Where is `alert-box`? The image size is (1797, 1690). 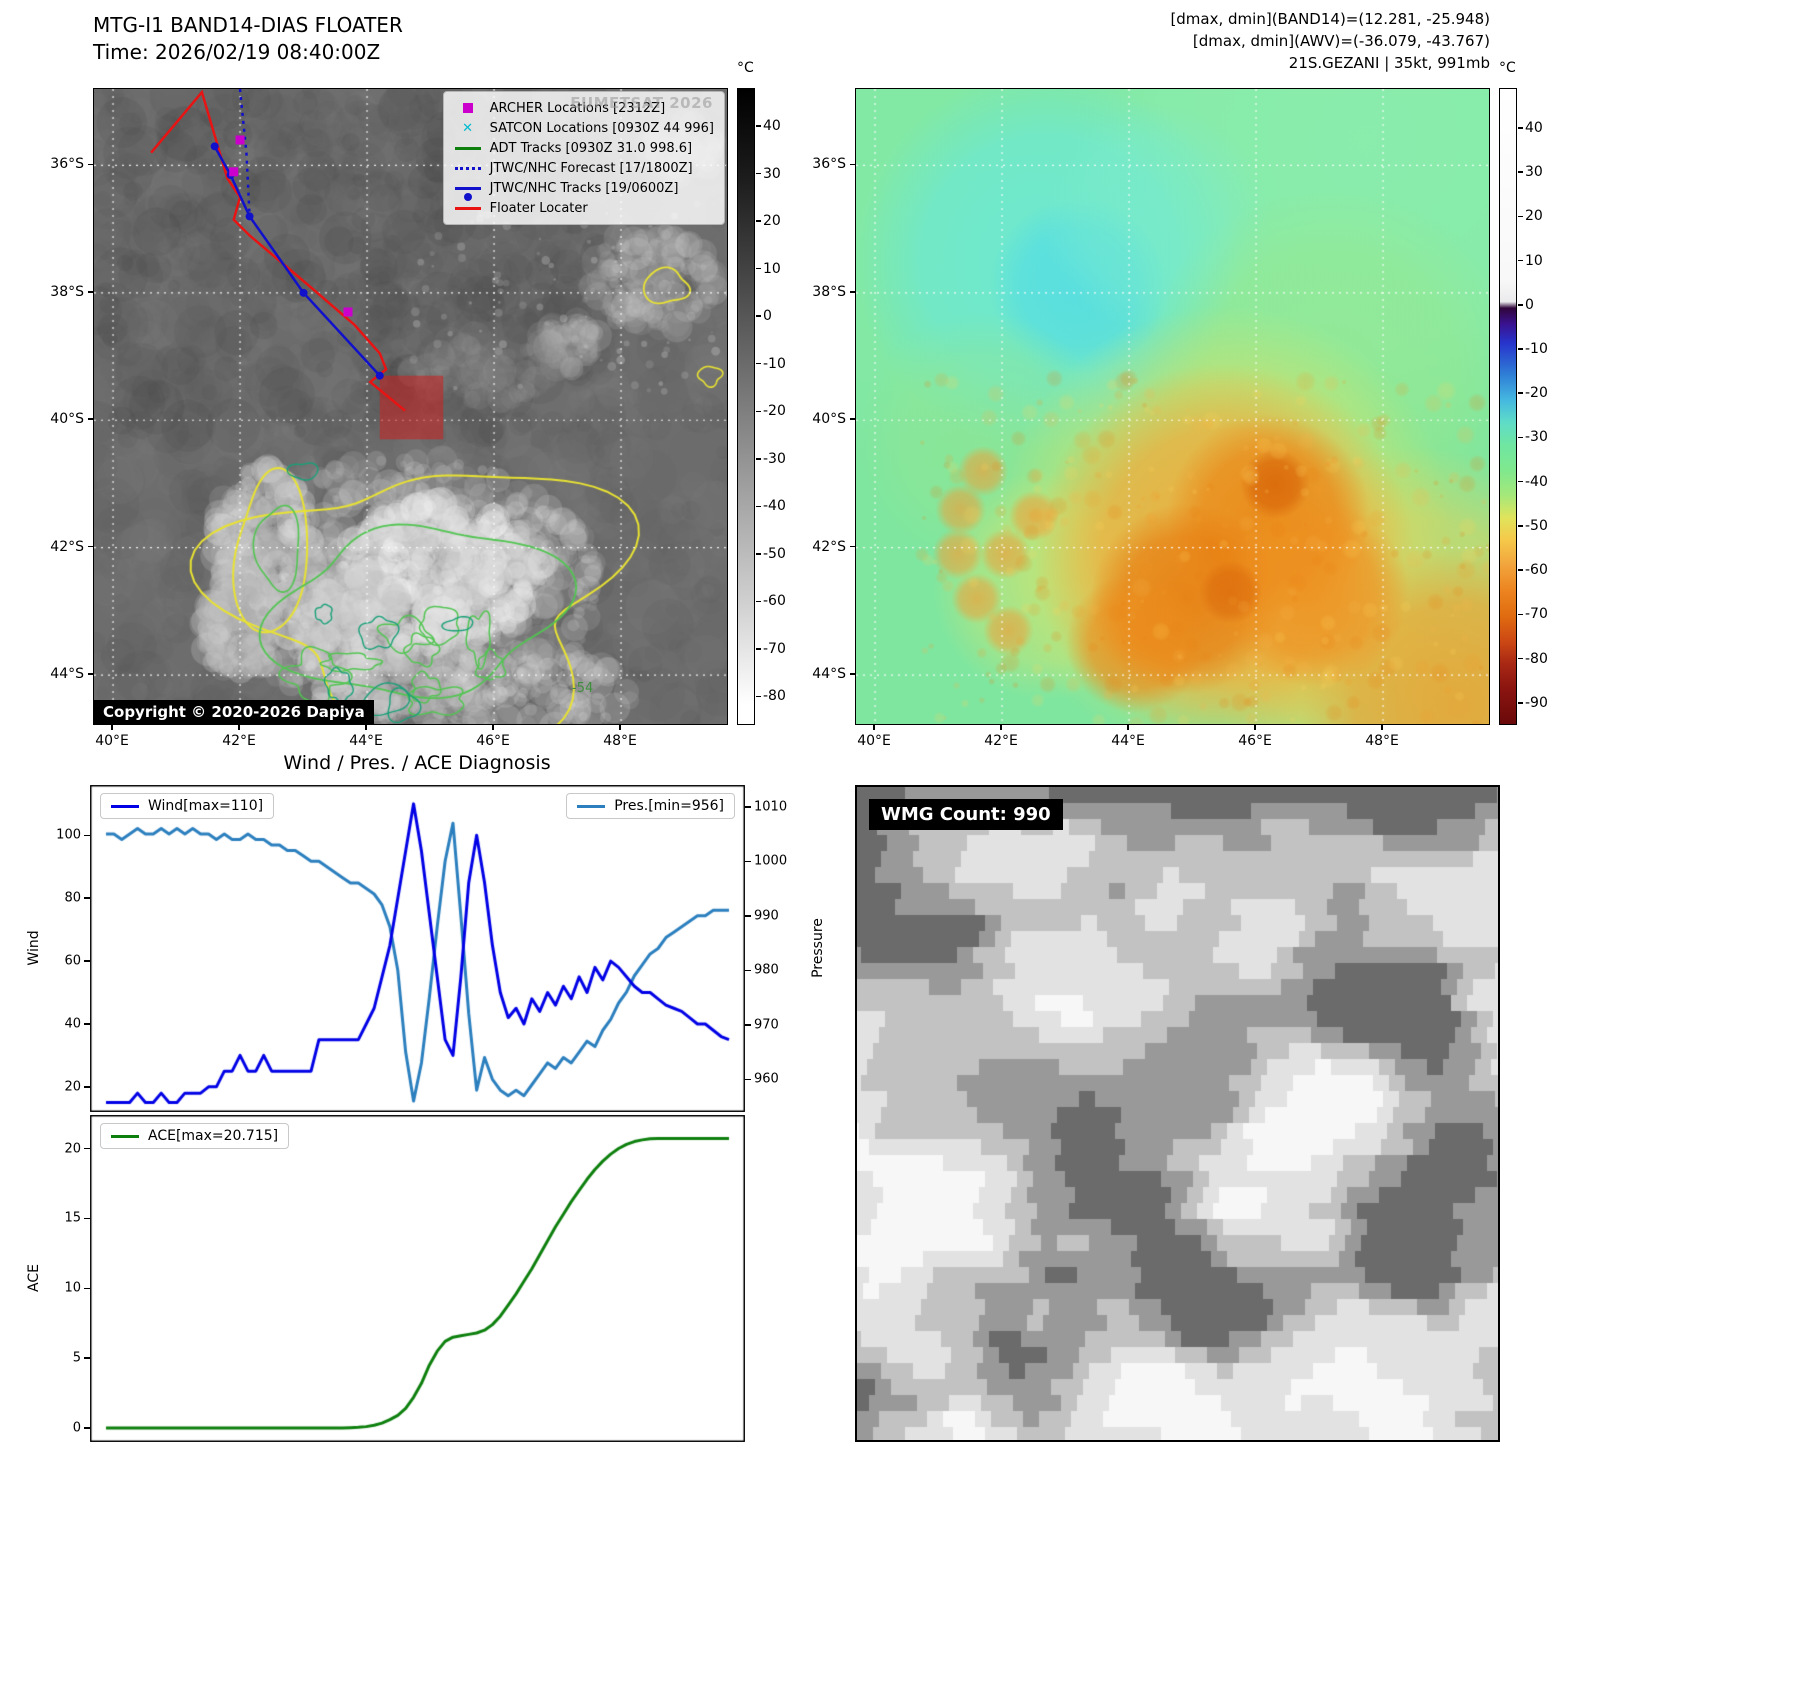
alert-box is located at coordinates (411, 407).